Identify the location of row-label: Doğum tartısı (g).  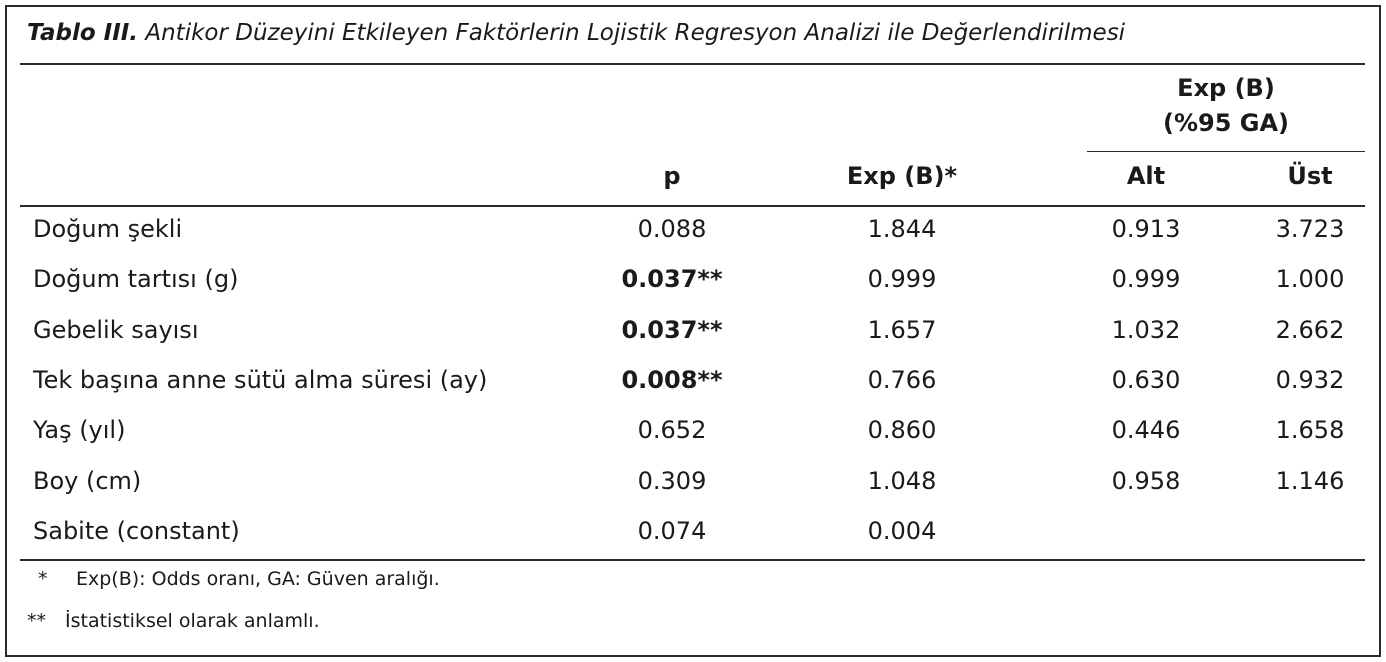
(136, 279).